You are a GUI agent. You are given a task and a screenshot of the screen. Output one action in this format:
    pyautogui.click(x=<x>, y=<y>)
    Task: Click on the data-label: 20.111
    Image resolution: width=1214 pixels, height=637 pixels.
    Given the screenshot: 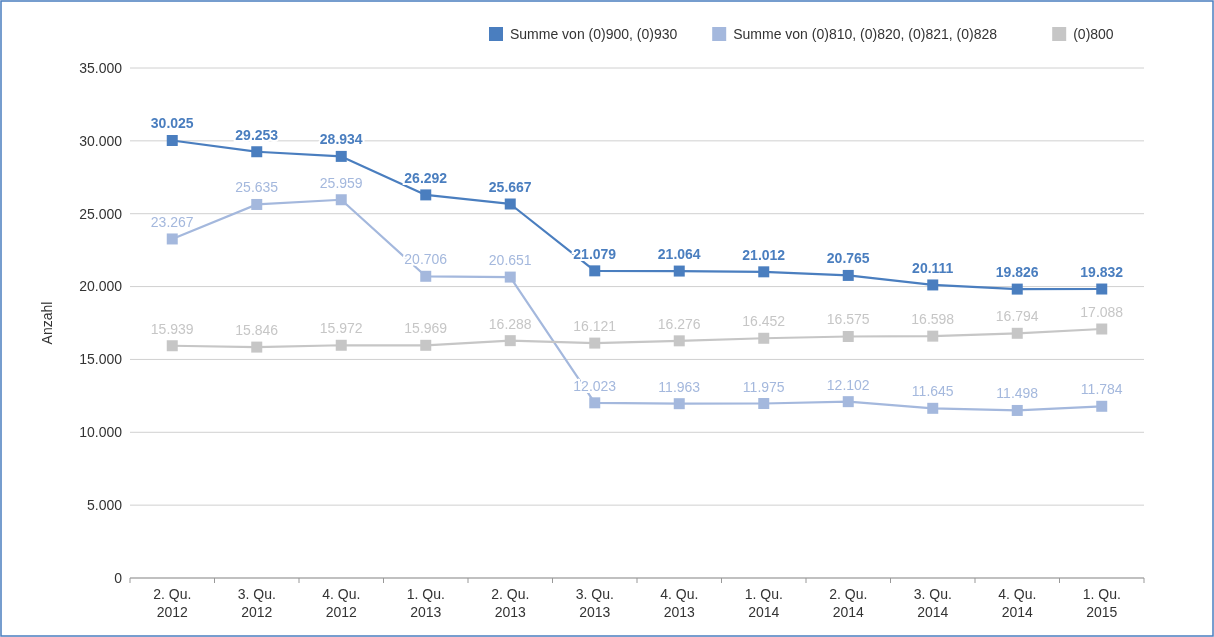 What is the action you would take?
    pyautogui.click(x=933, y=267)
    